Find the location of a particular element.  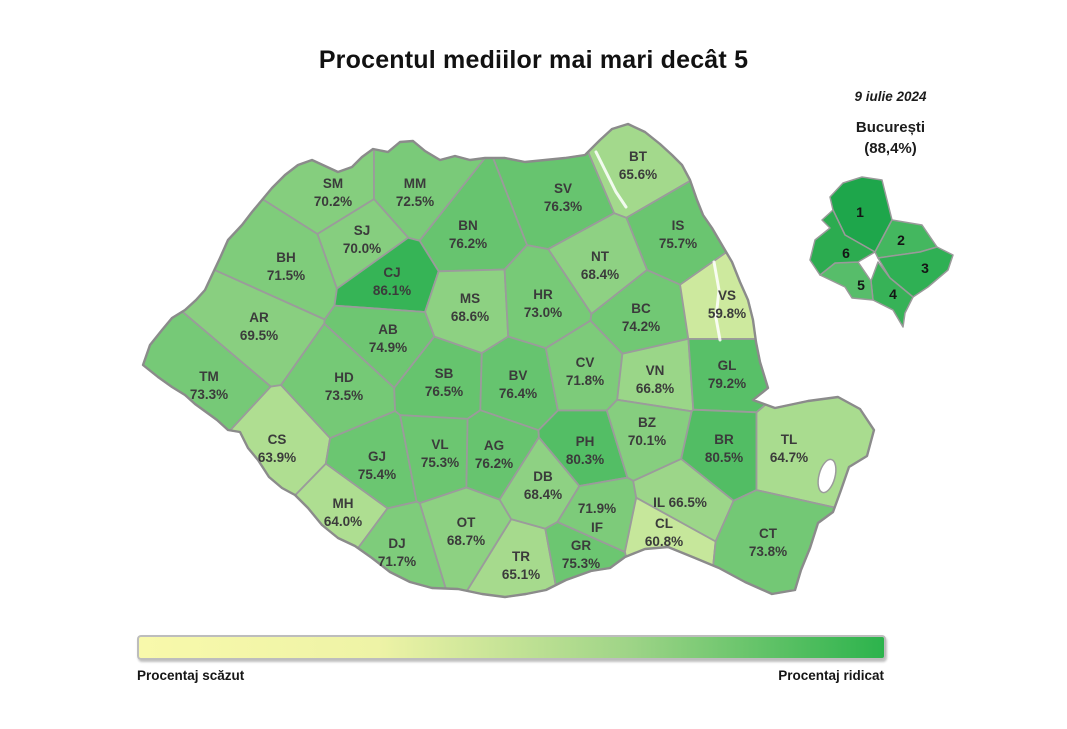

county-value-SV: 76.3% is located at coordinates (563, 206).